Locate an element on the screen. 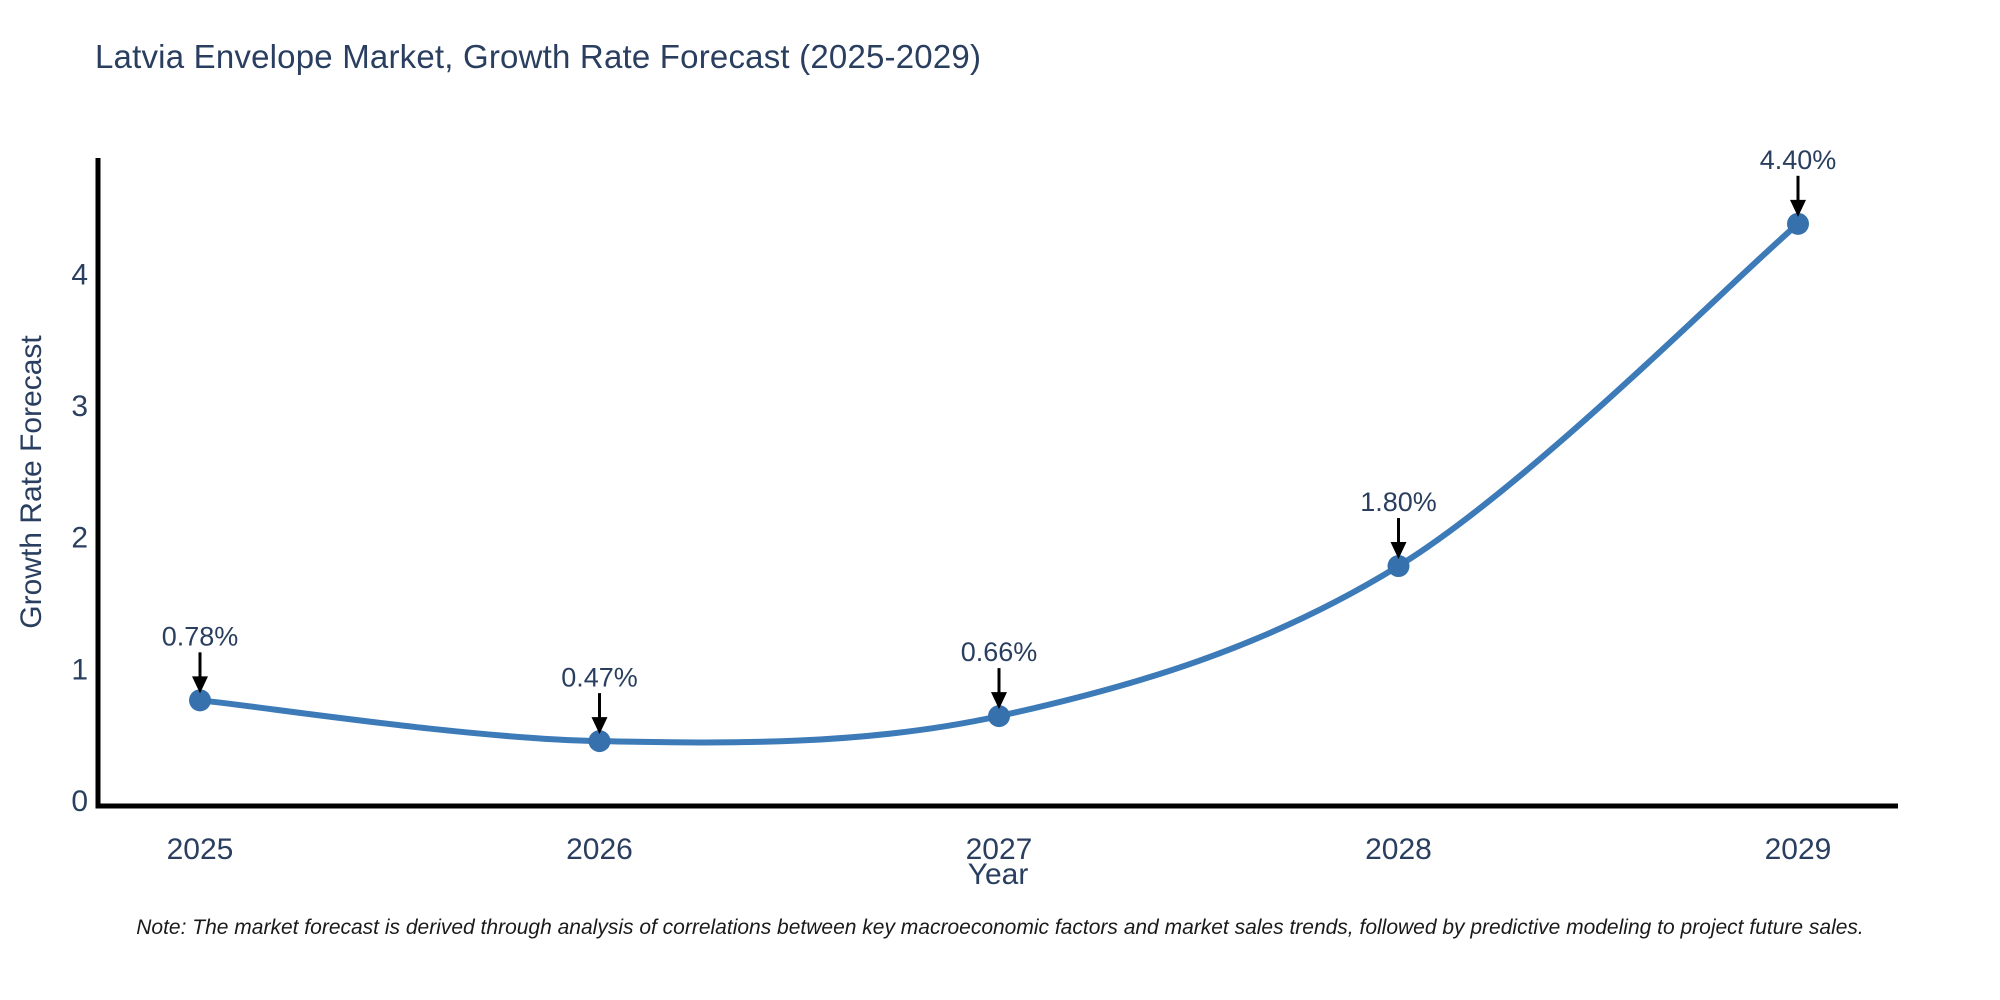  x-tick-label: 2028 is located at coordinates (1398, 849).